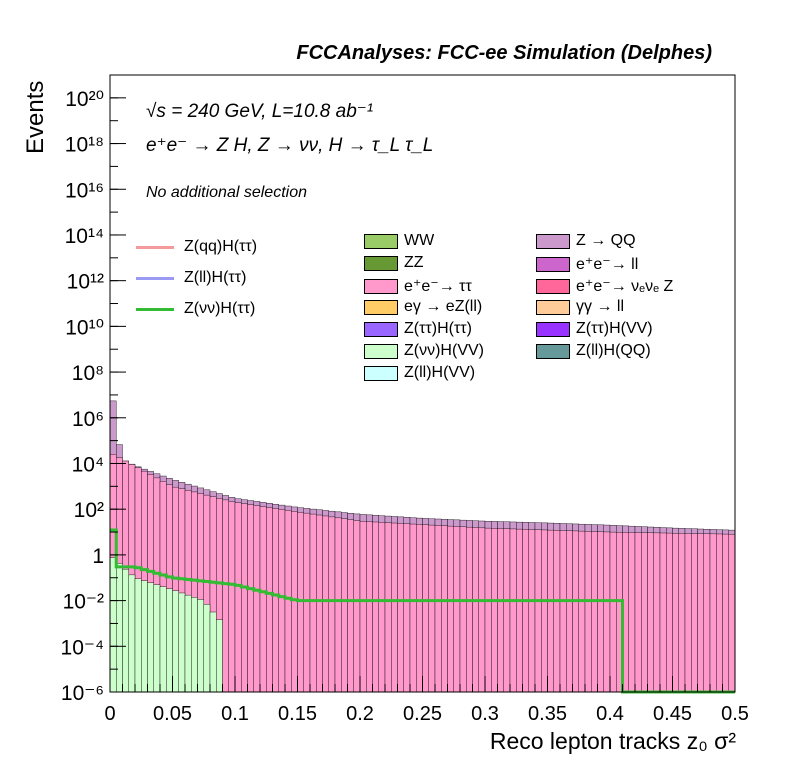 The image size is (796, 772). I want to click on legend-item-eenunuz: e⁺e⁻→ νₑνₑ Z, so click(604, 286).